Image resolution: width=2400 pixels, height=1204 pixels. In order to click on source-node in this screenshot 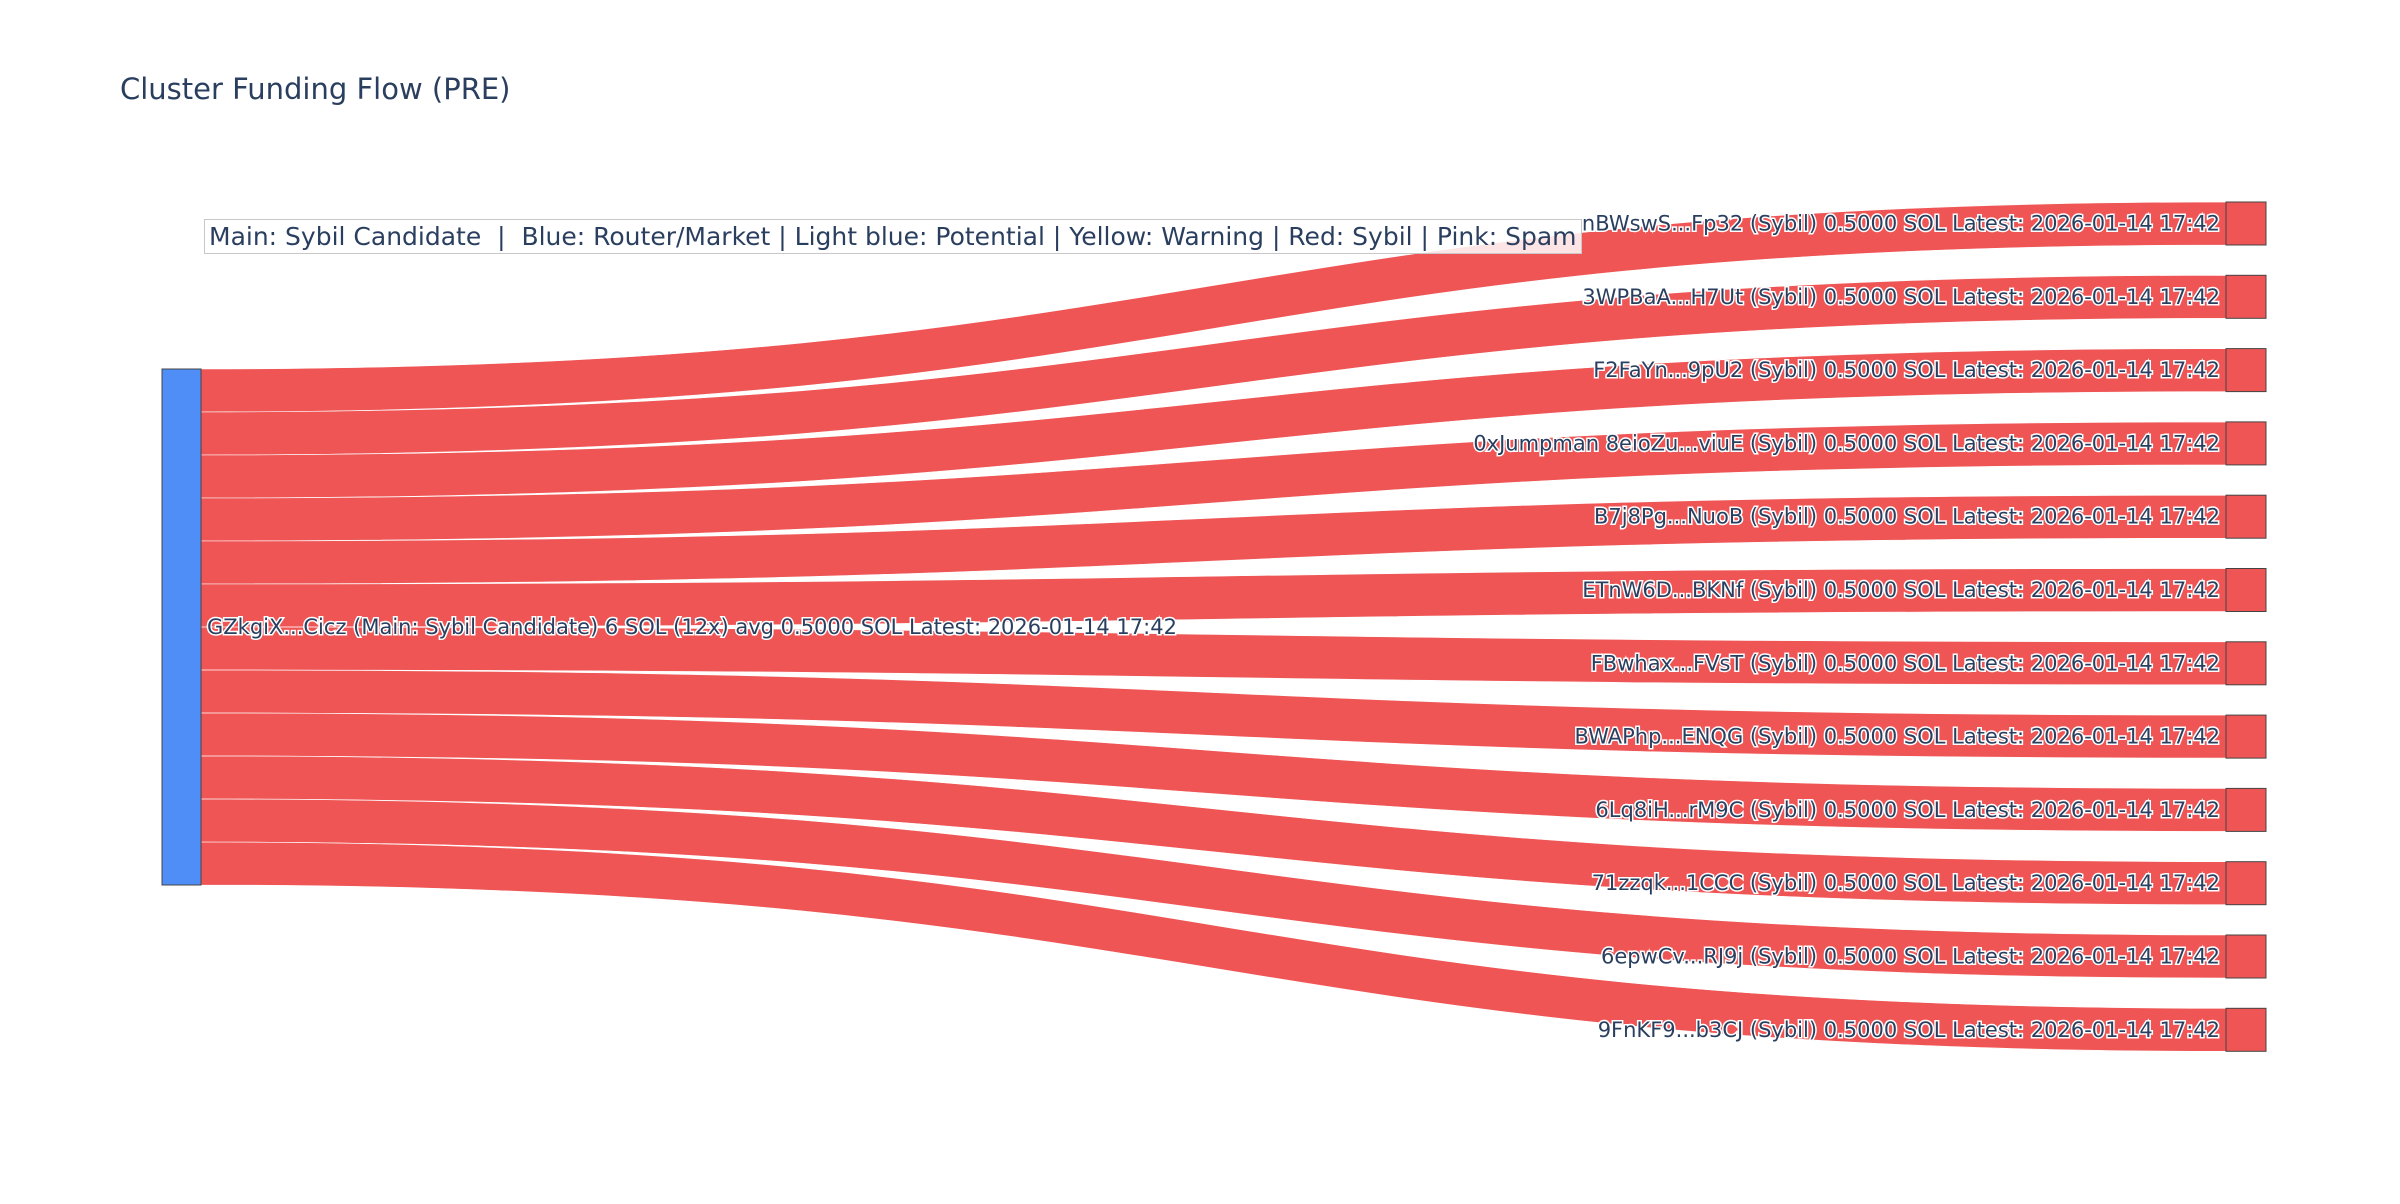, I will do `click(181, 627)`.